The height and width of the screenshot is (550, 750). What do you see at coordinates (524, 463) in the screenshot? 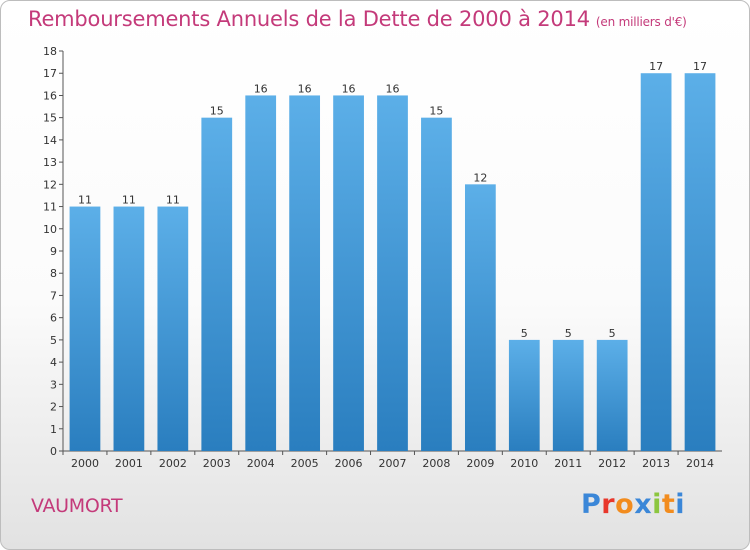
I see `x-tick-label: 2010` at bounding box center [524, 463].